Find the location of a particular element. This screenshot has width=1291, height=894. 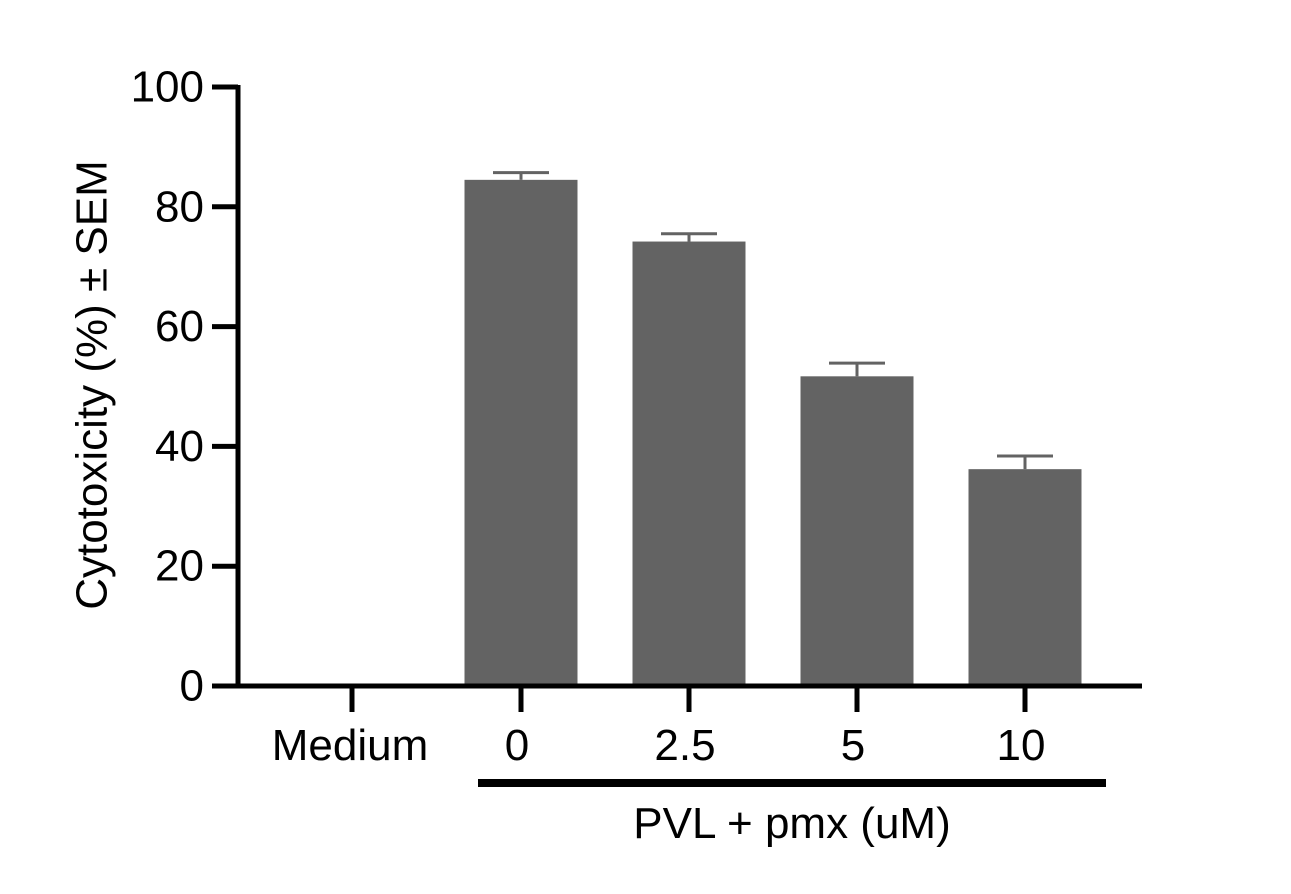

x-tick-label: Medium is located at coordinates (350, 745).